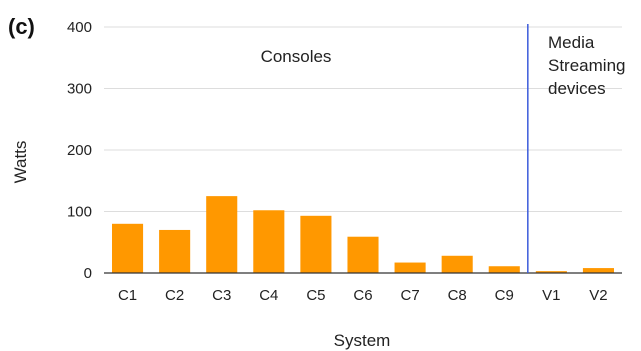 Image resolution: width=641 pixels, height=351 pixels. Describe the element at coordinates (316, 244) in the screenshot. I see `bar-c5` at that location.